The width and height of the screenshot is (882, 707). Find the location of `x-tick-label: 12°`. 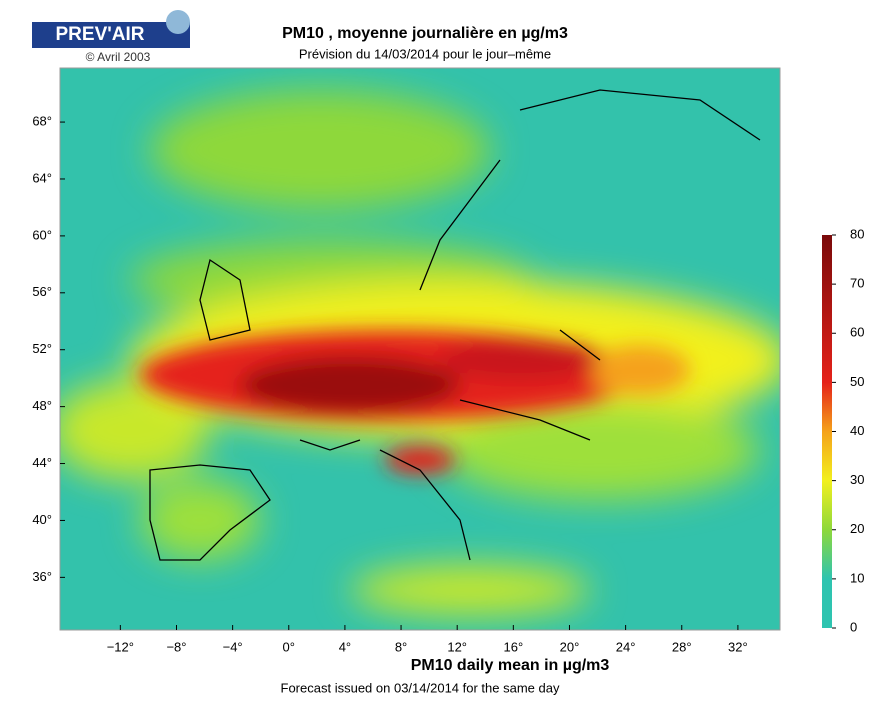

x-tick-label: 12° is located at coordinates (457, 646).